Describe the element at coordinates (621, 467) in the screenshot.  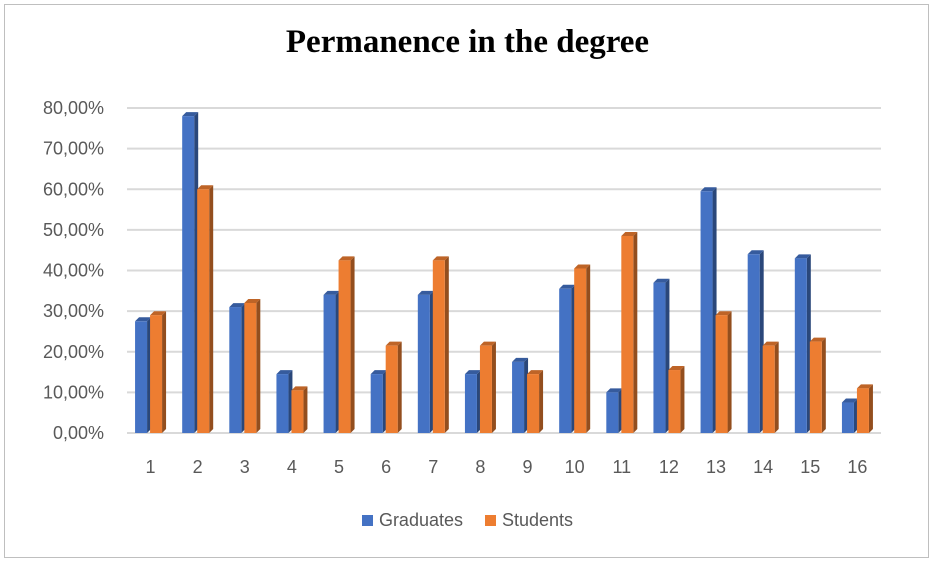
I see `x-tick-label: 11` at that location.